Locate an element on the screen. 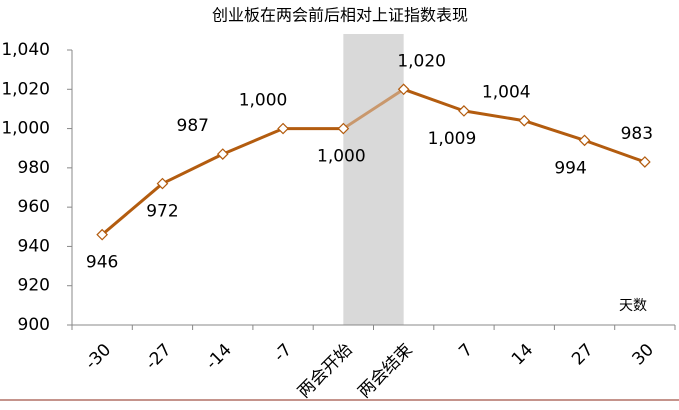 The height and width of the screenshot is (410, 679). y-tick-label: 1,040 is located at coordinates (25, 50).